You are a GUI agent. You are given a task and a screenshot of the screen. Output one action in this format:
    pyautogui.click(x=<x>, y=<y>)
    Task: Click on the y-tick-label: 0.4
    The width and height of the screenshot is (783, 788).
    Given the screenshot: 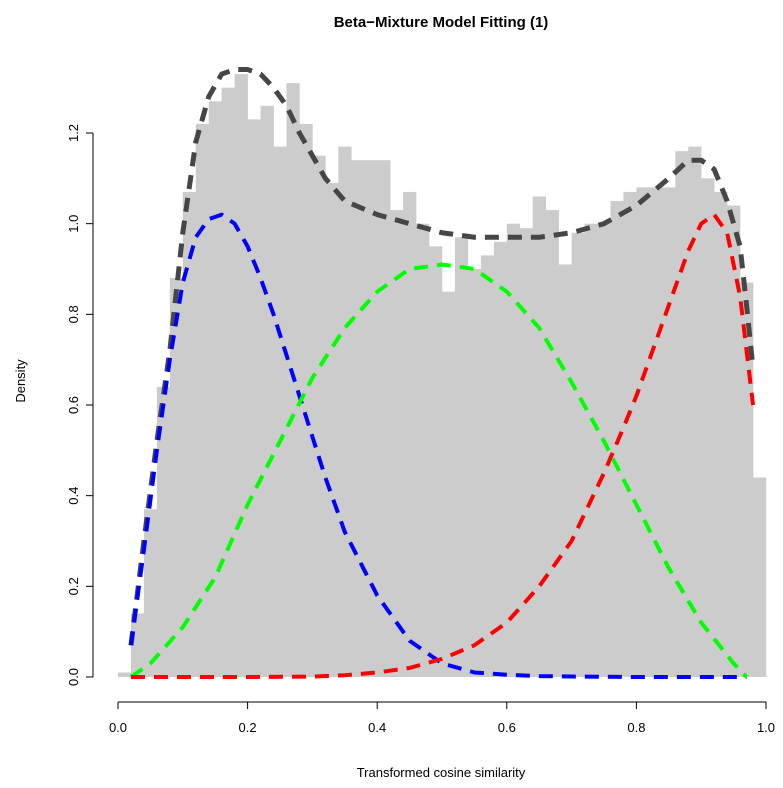 What is the action you would take?
    pyautogui.click(x=73, y=496)
    